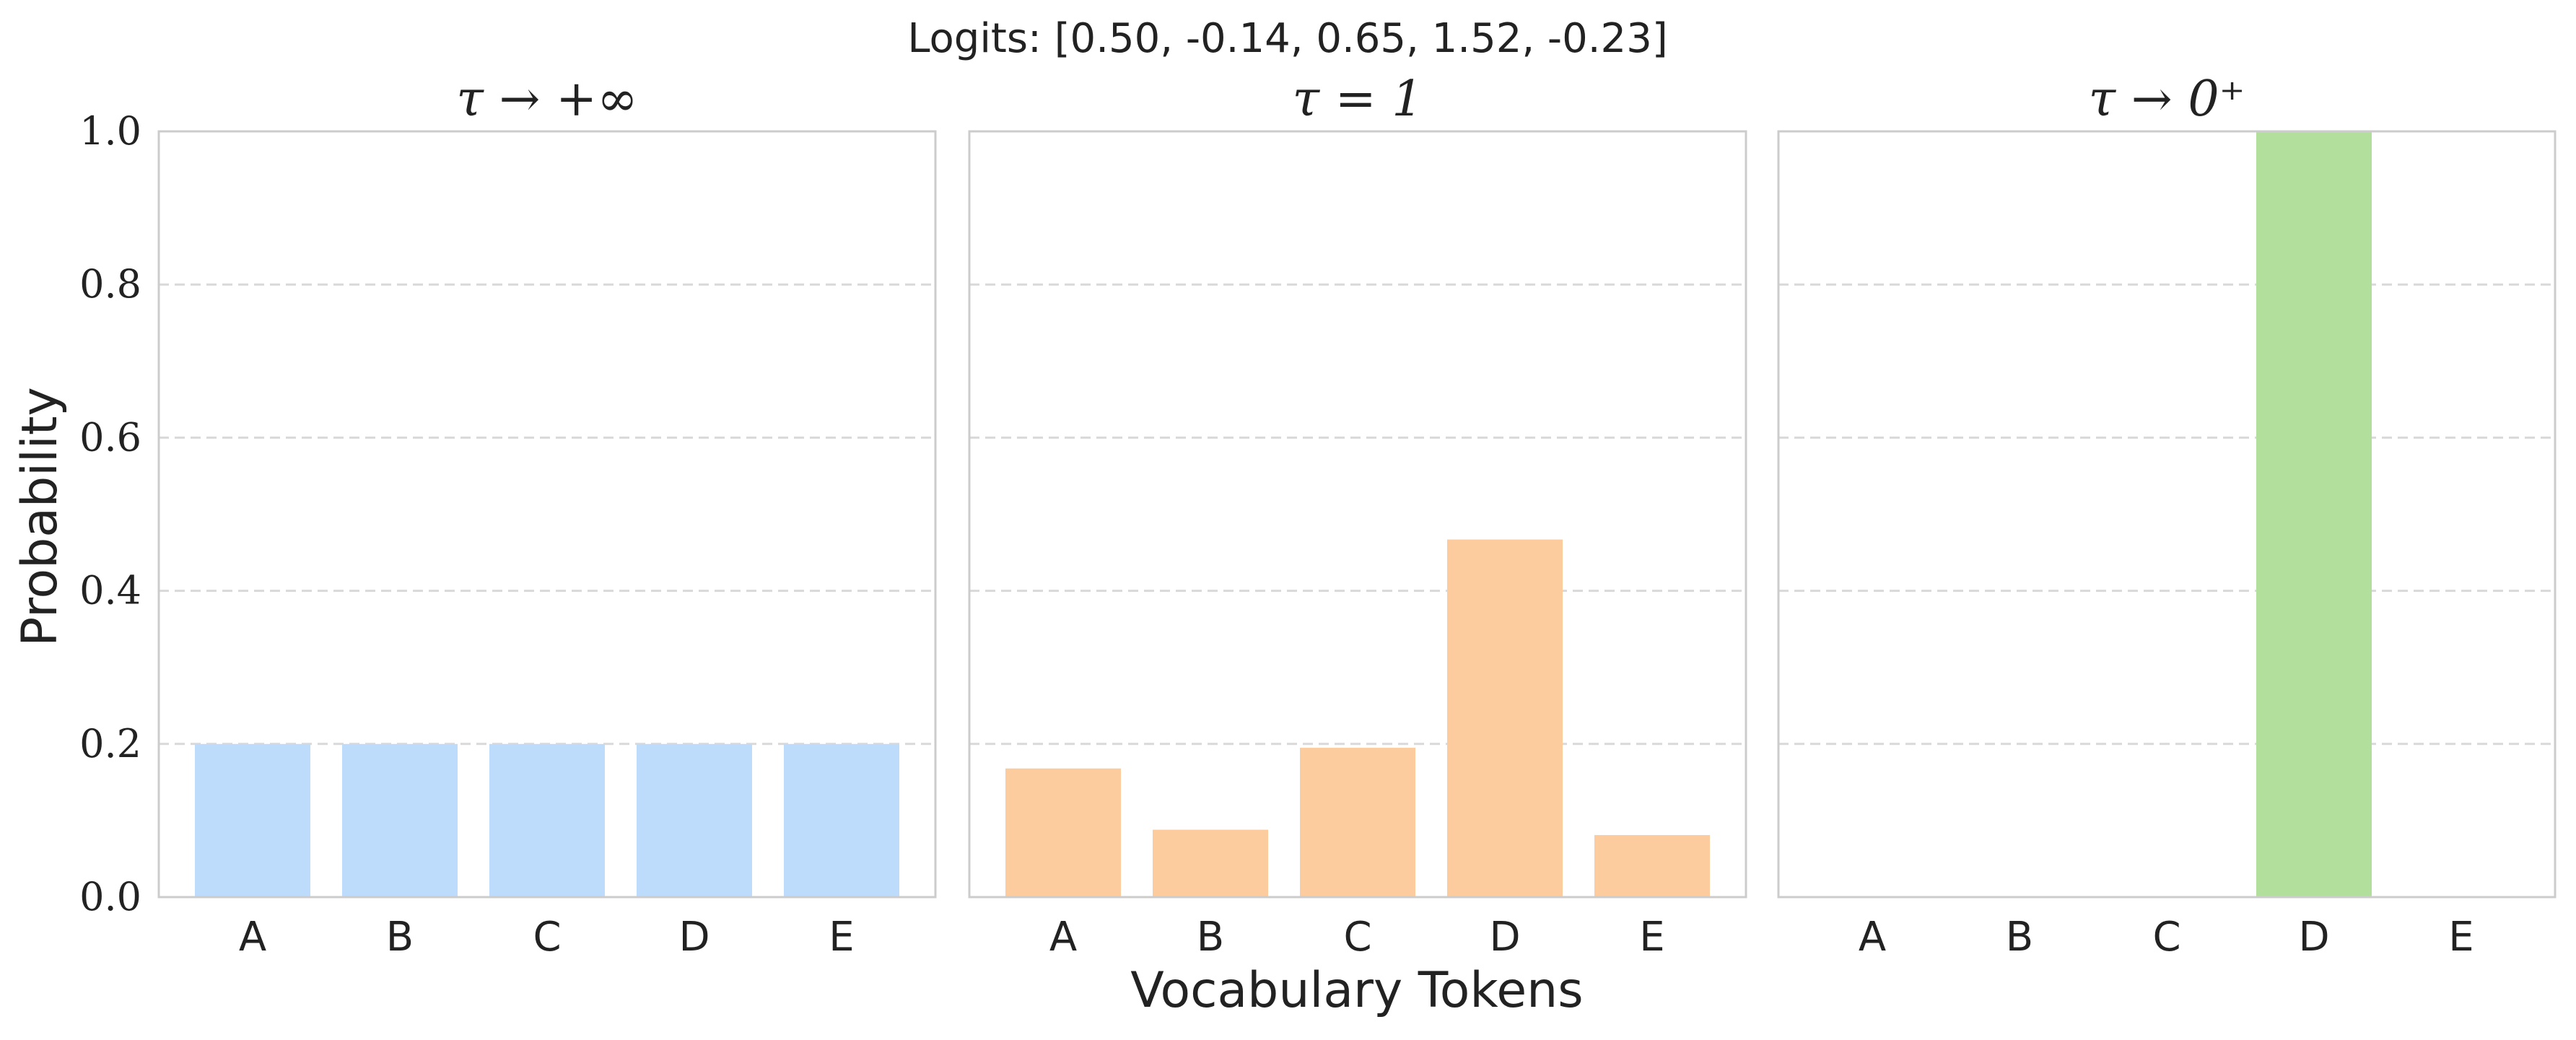 Image resolution: width=2576 pixels, height=1040 pixels. I want to click on subplot-title: τ = 1, so click(1357, 100).